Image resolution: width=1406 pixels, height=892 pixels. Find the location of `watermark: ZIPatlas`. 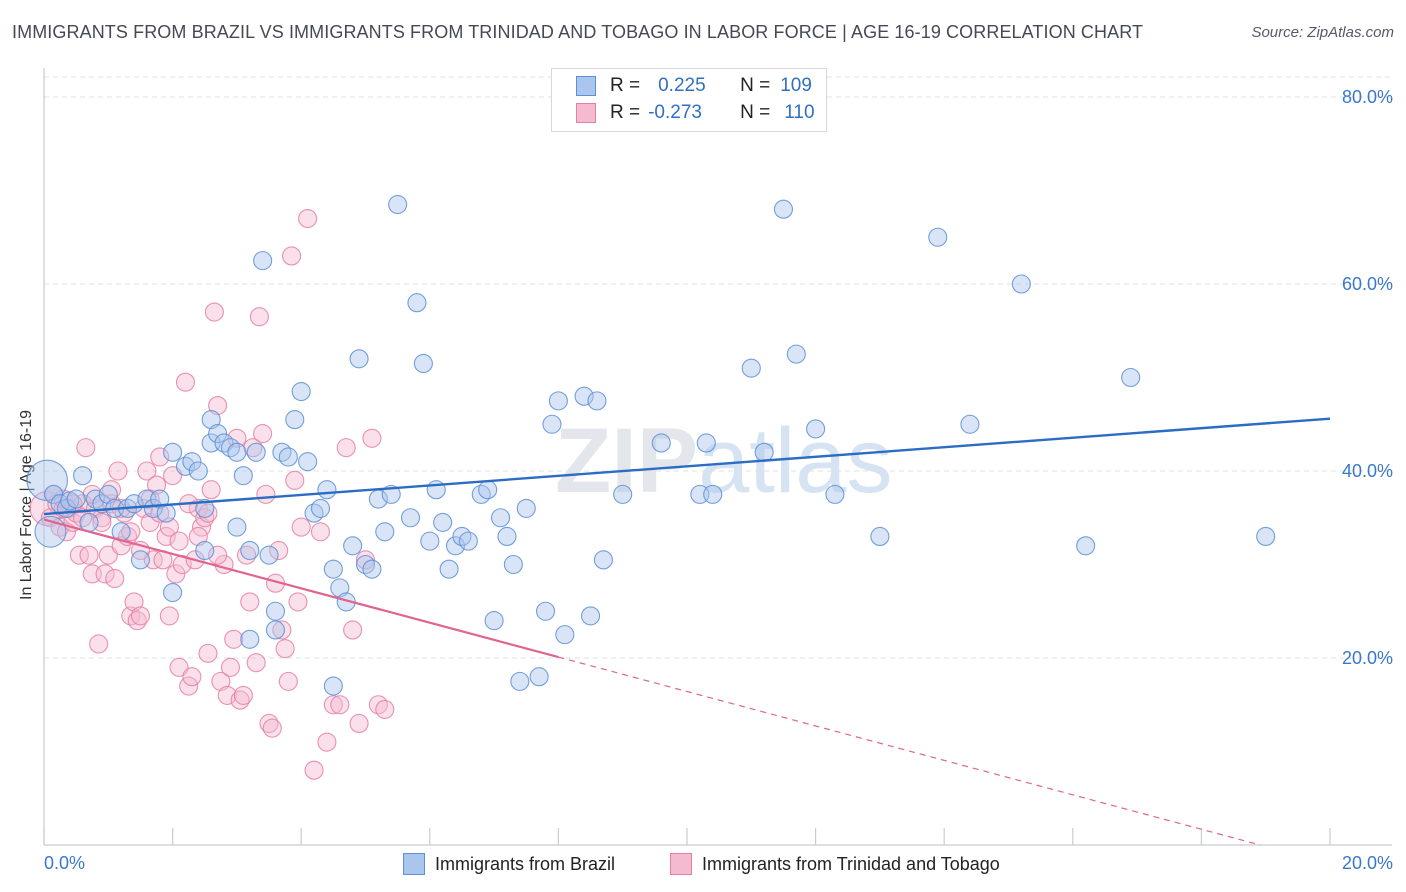

watermark: ZIPatlas is located at coordinates (723, 461).